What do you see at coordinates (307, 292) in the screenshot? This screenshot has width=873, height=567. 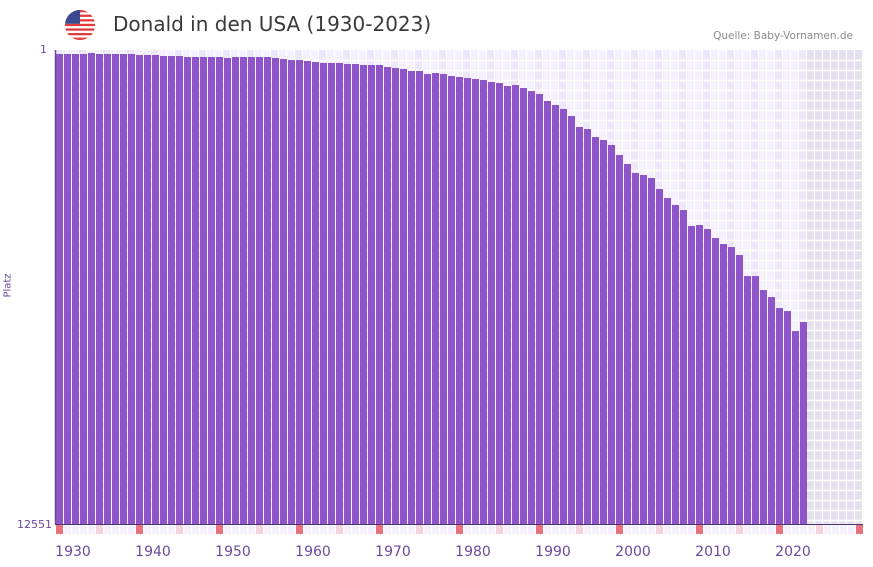 I see `bar-1961` at bounding box center [307, 292].